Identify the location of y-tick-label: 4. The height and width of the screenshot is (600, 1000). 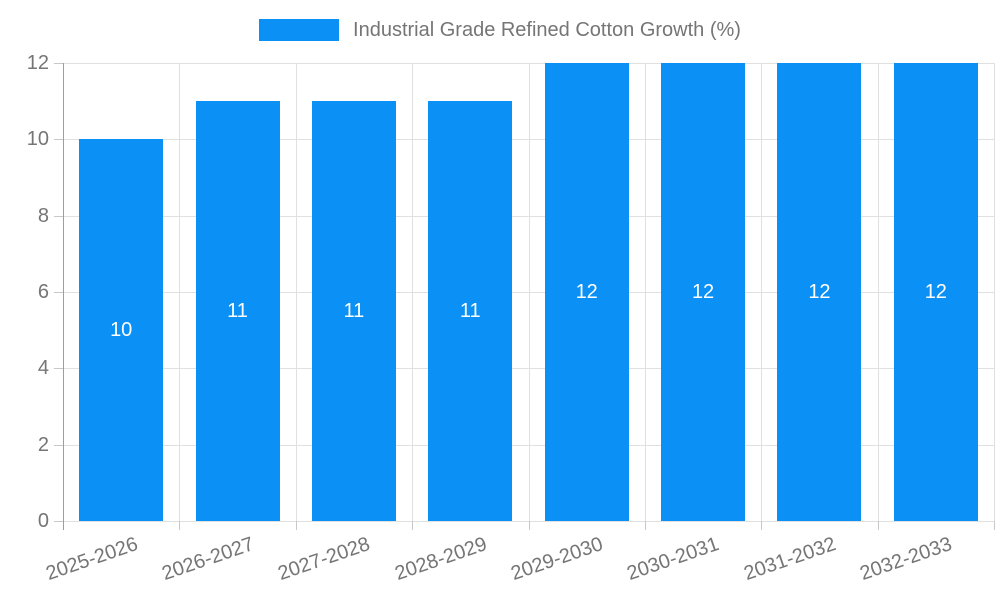
(43, 368).